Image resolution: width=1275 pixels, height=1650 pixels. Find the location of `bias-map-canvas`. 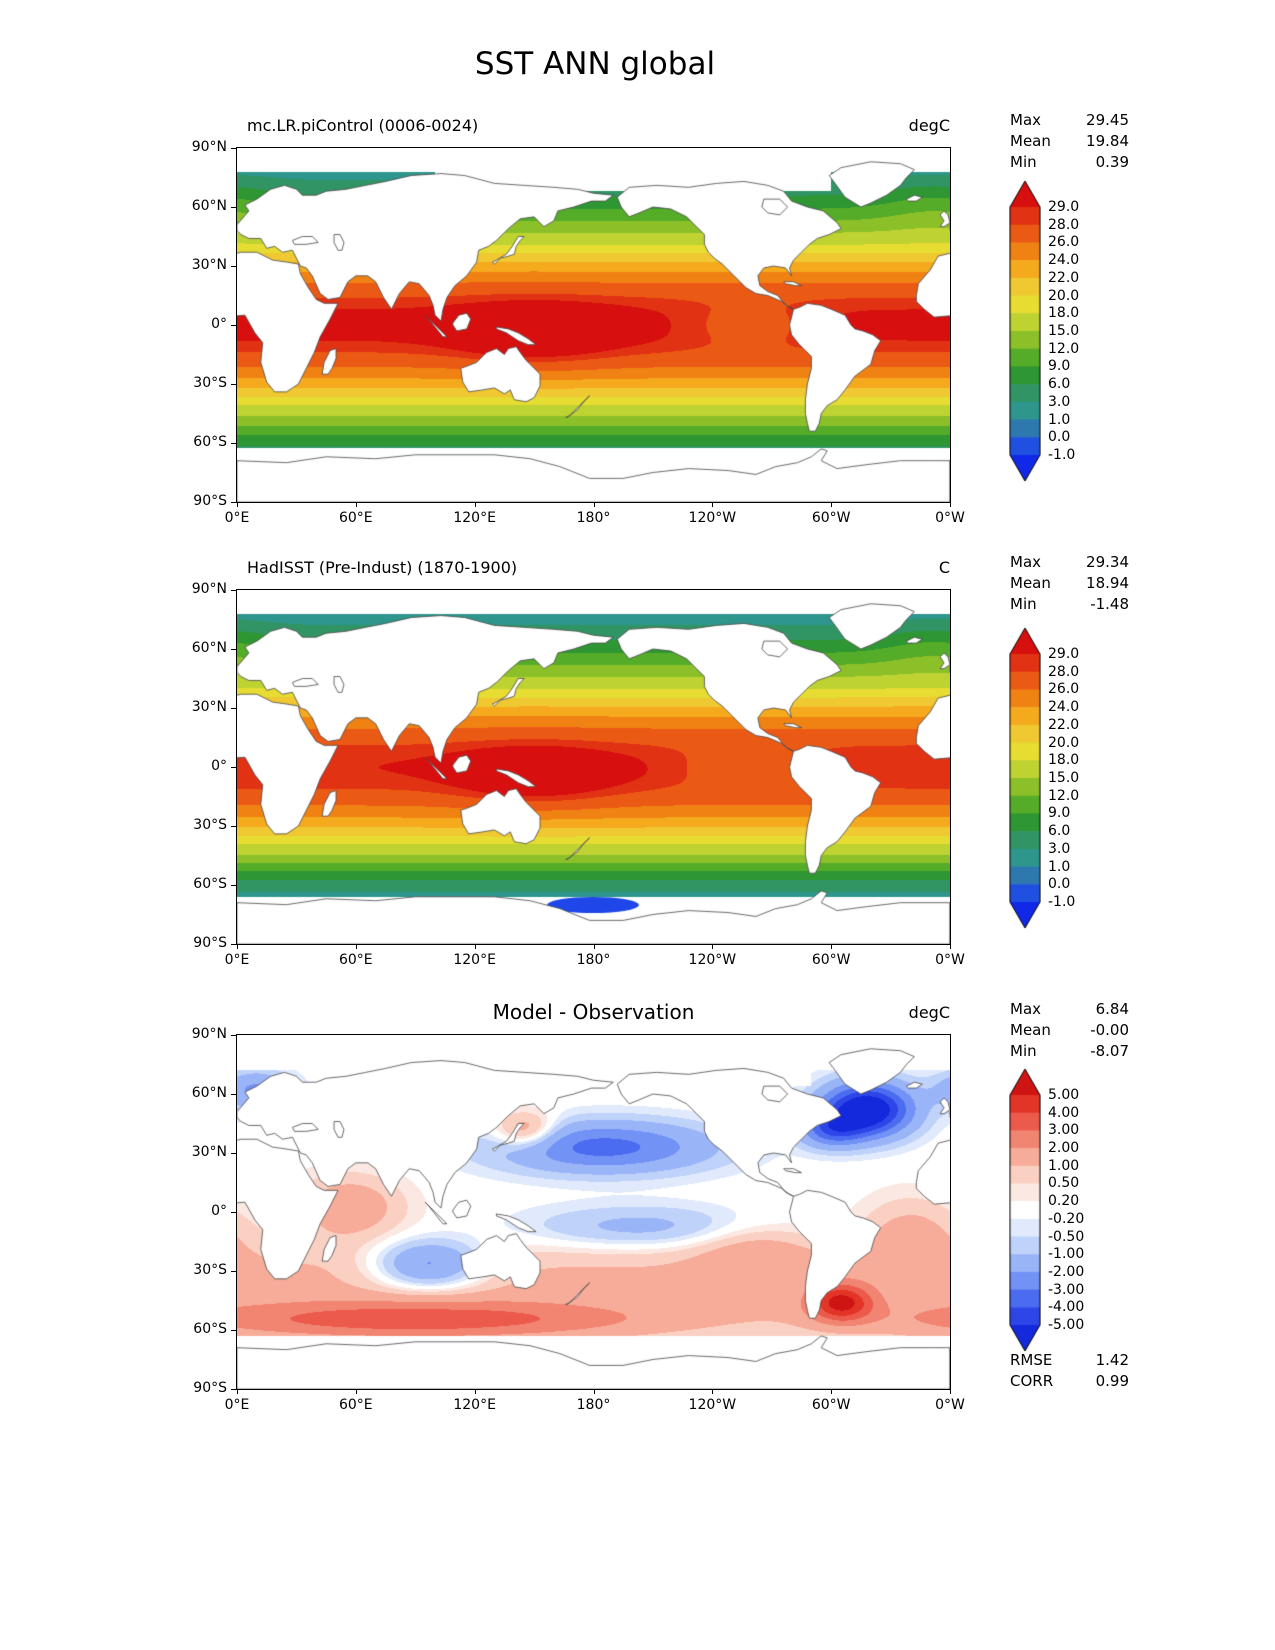

bias-map-canvas is located at coordinates (593, 1212).